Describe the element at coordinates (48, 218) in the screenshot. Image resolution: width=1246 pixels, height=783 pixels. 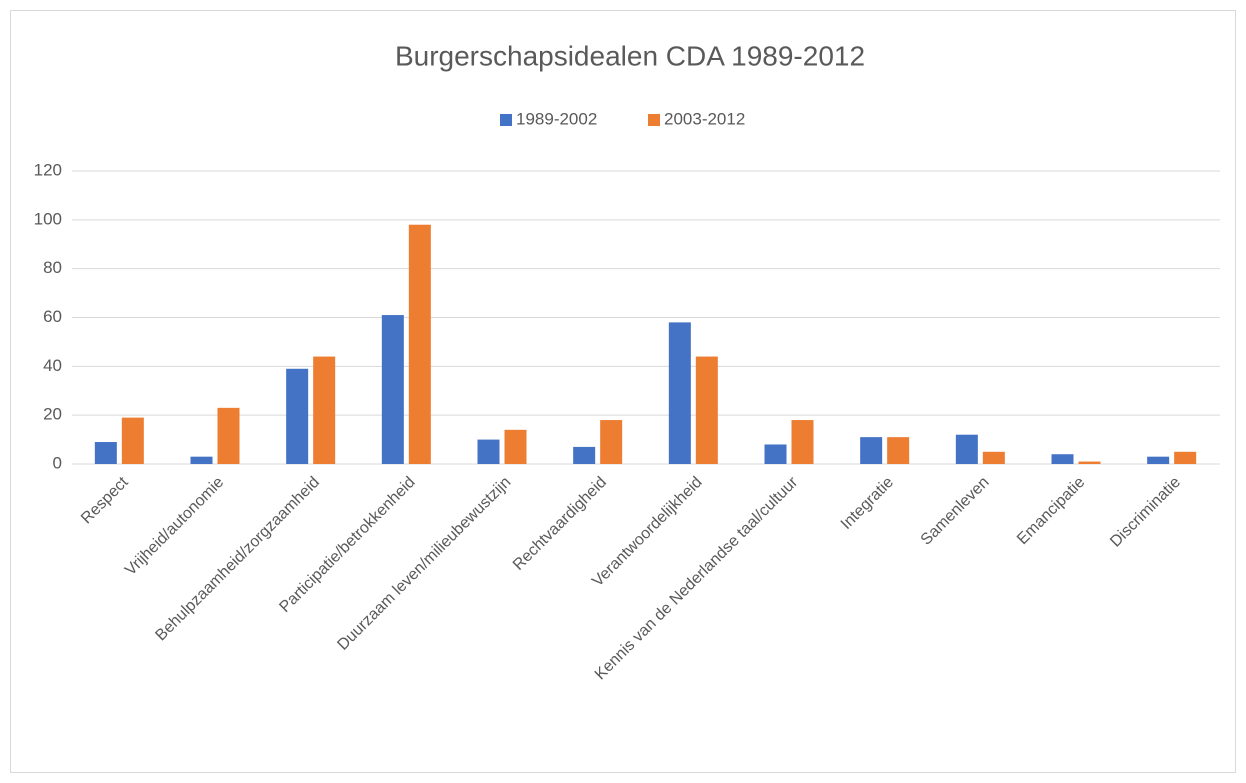
I see `y-tick-label: 100` at that location.